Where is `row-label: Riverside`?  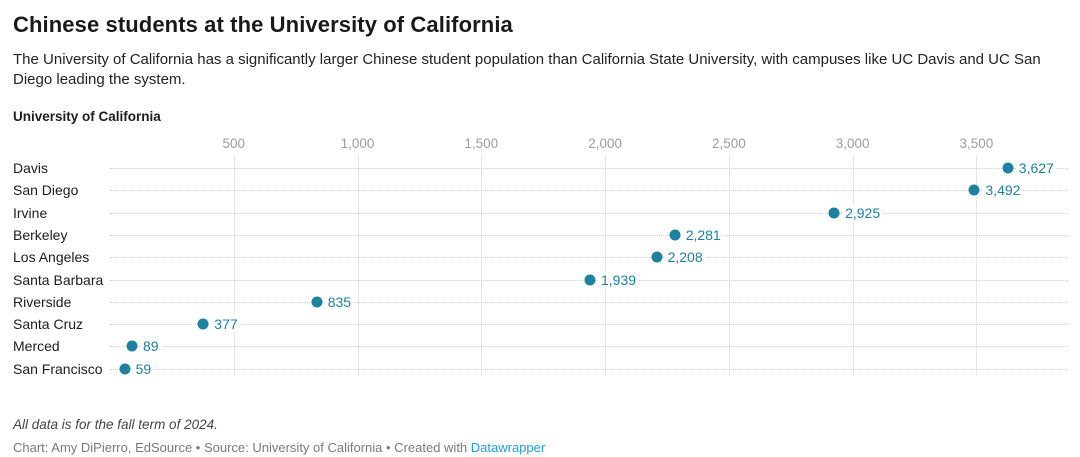 row-label: Riverside is located at coordinates (42, 301).